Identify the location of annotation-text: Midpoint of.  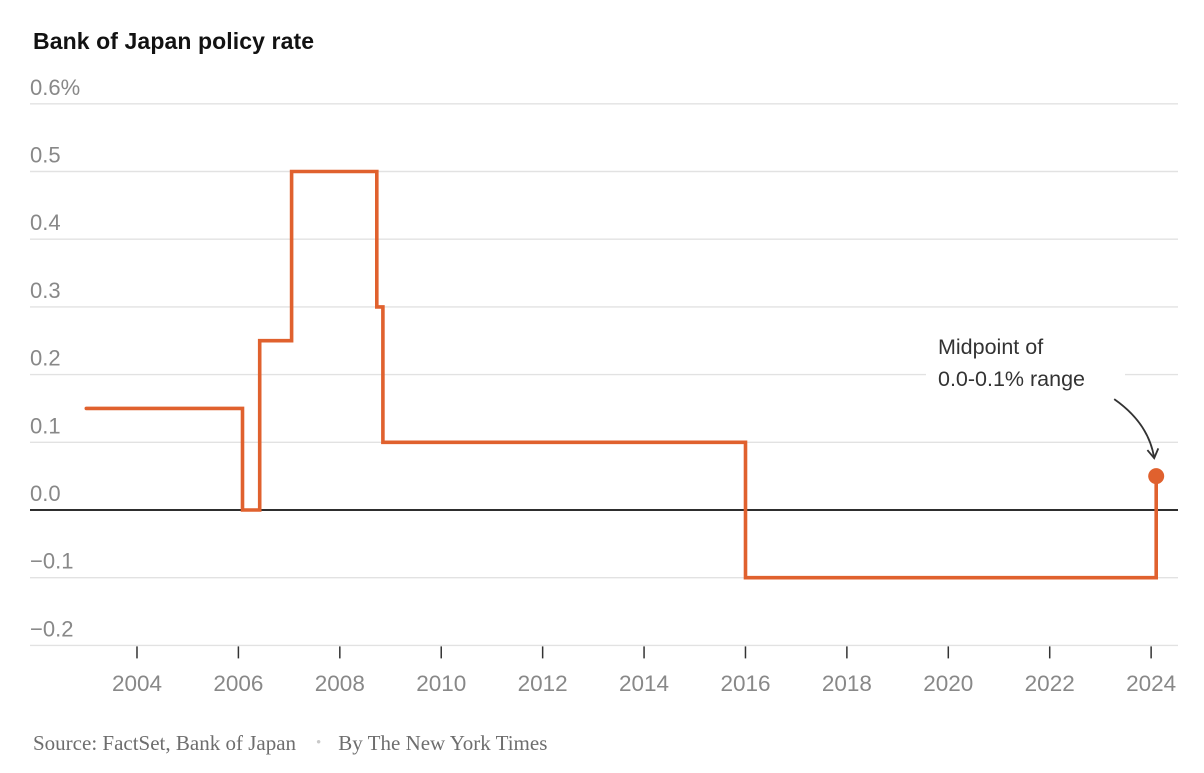
(990, 347).